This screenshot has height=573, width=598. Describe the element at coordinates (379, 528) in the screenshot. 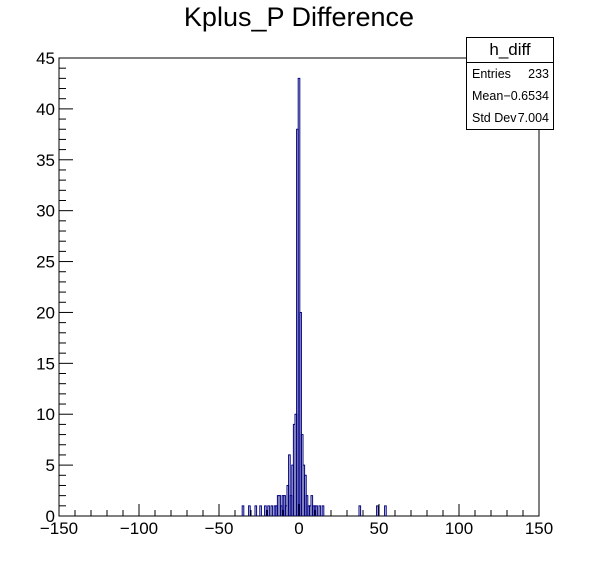

I see `x-tick-label: 50` at that location.